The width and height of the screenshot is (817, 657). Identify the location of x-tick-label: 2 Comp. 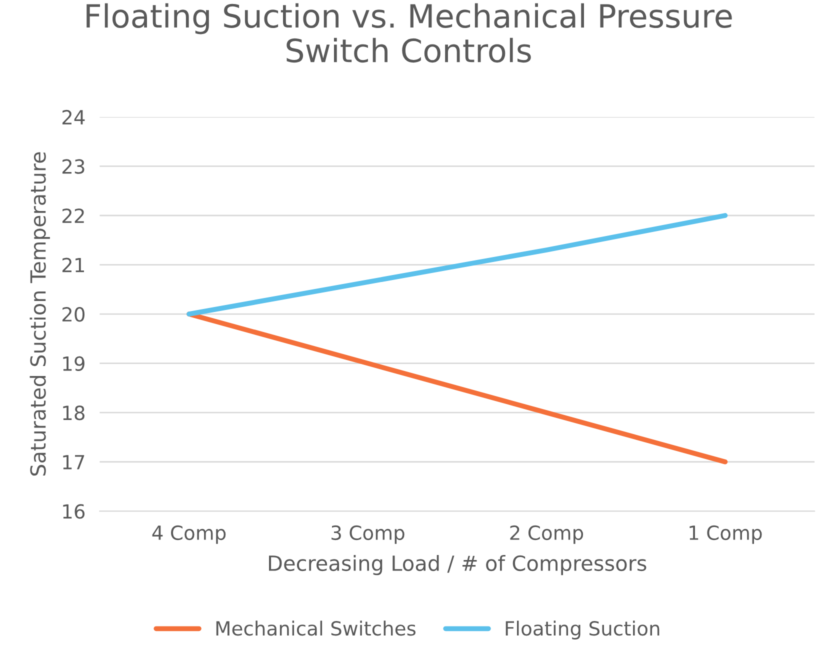
(547, 534).